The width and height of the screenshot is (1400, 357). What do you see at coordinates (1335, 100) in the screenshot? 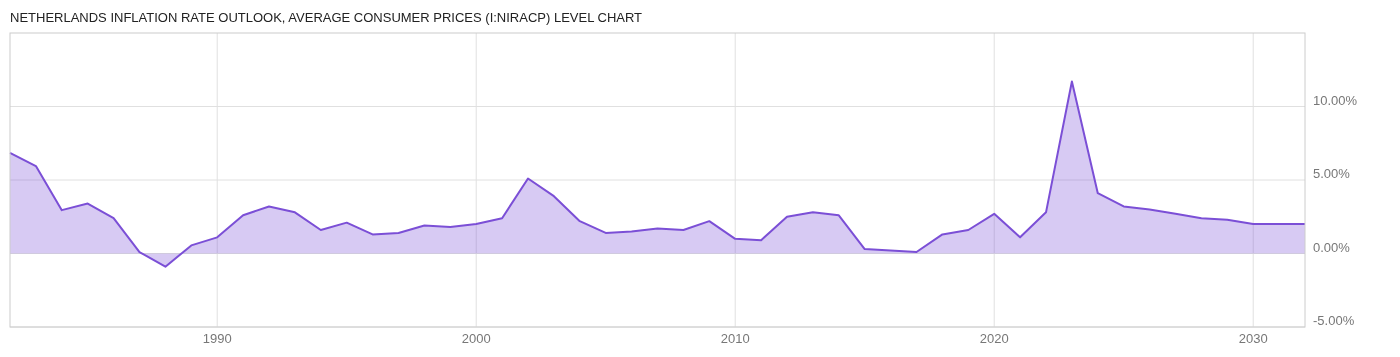
I see `y-tick-label: 10.00%` at bounding box center [1335, 100].